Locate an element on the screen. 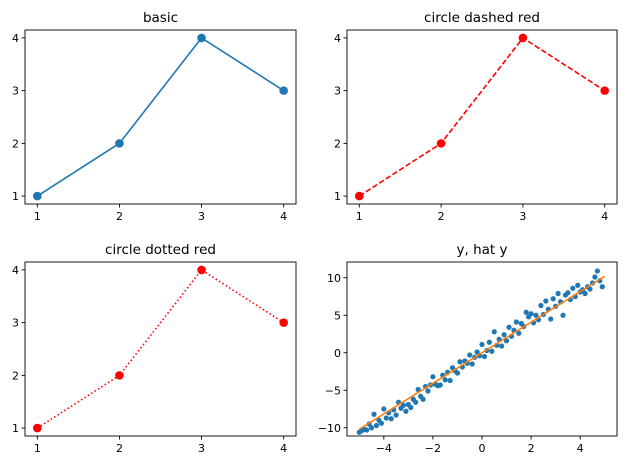 This screenshot has width=627, height=470. subplot-title: y, hat y is located at coordinates (482, 250).